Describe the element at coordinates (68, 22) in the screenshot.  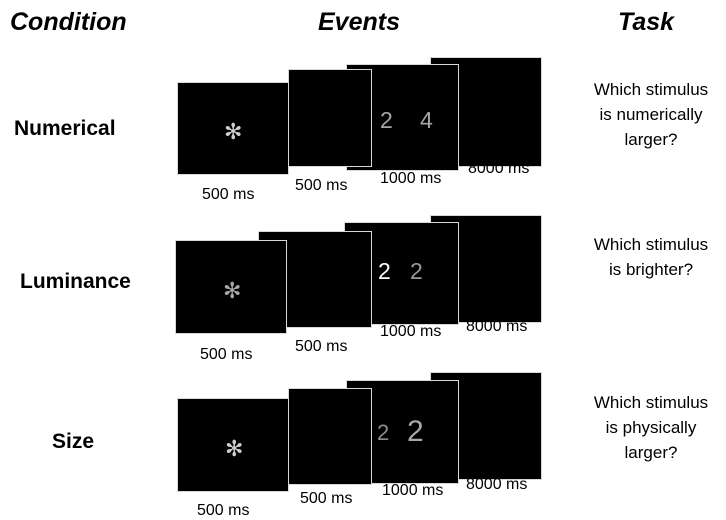
I see `header-condition: Condition` at that location.